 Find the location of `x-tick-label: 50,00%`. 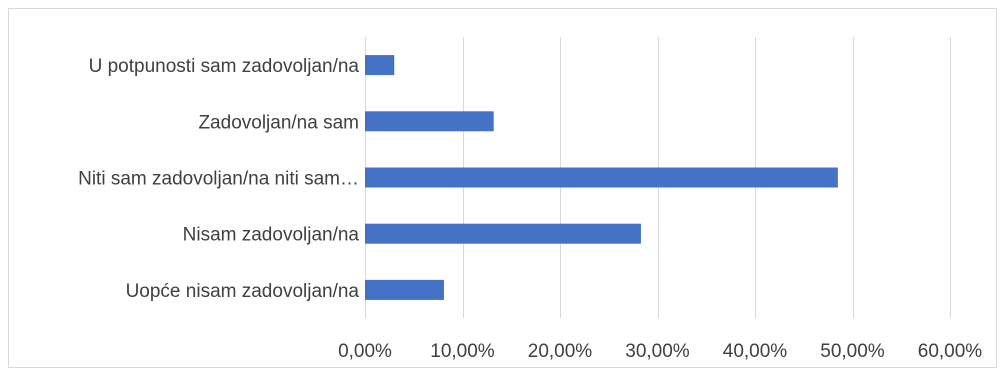

x-tick-label: 50,00% is located at coordinates (852, 351).